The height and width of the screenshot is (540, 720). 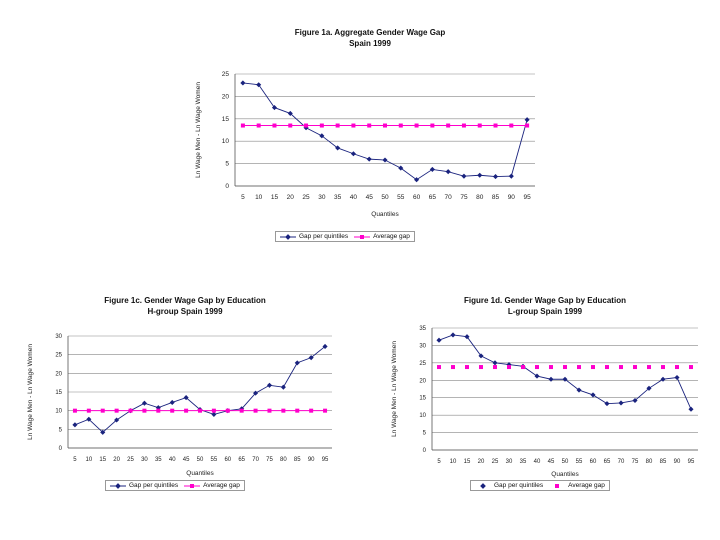 I want to click on legend-label: Average gap, so click(x=221, y=485).